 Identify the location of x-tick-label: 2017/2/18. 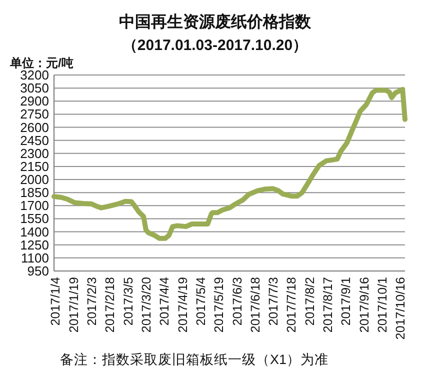
(110, 304).